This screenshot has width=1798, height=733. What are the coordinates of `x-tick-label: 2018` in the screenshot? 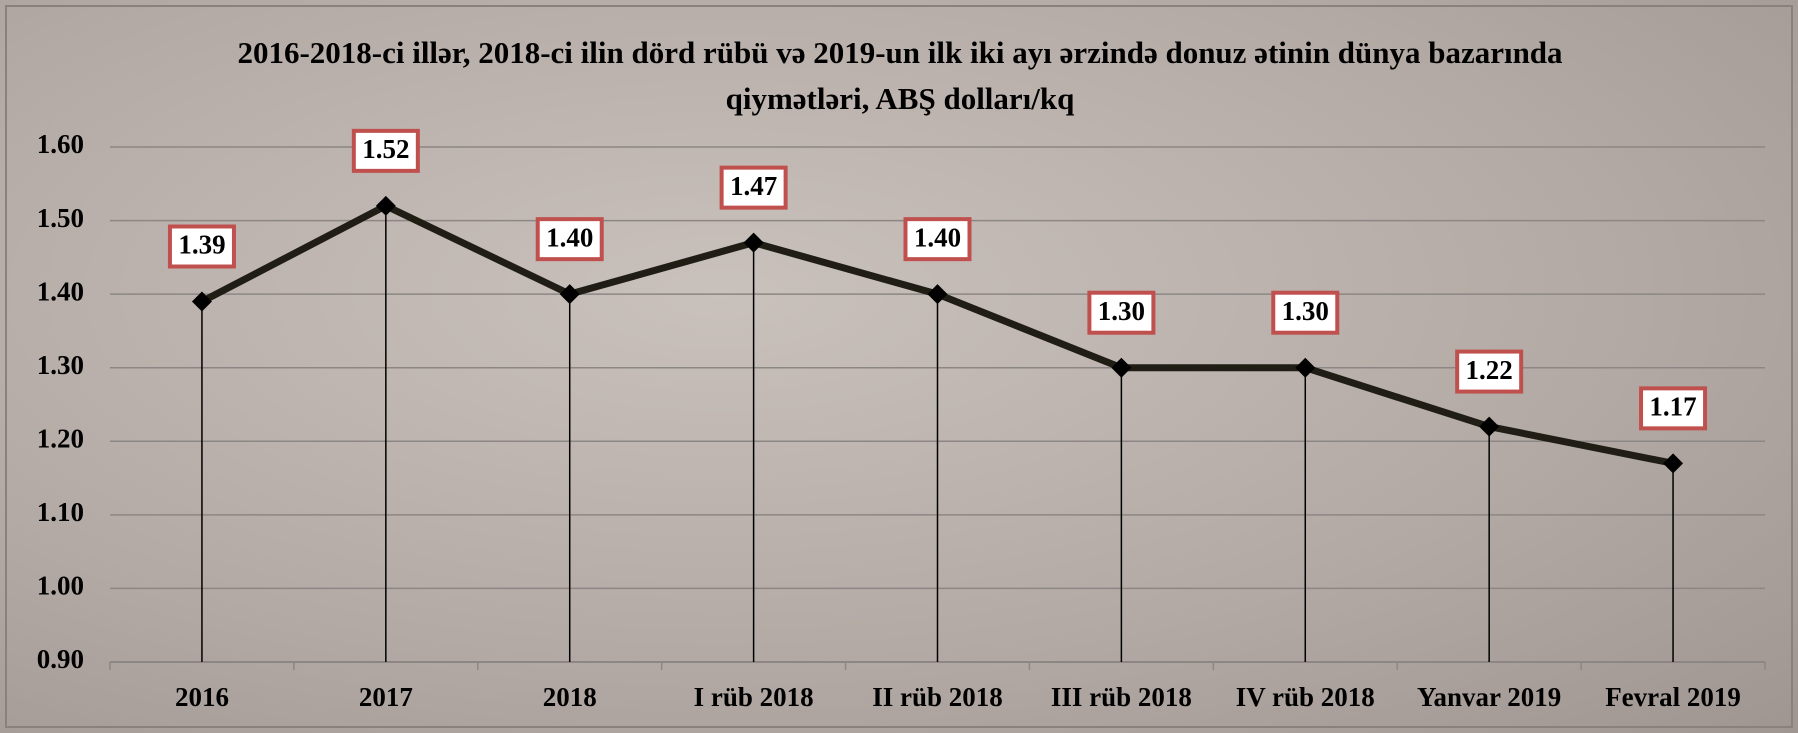 It's located at (570, 697).